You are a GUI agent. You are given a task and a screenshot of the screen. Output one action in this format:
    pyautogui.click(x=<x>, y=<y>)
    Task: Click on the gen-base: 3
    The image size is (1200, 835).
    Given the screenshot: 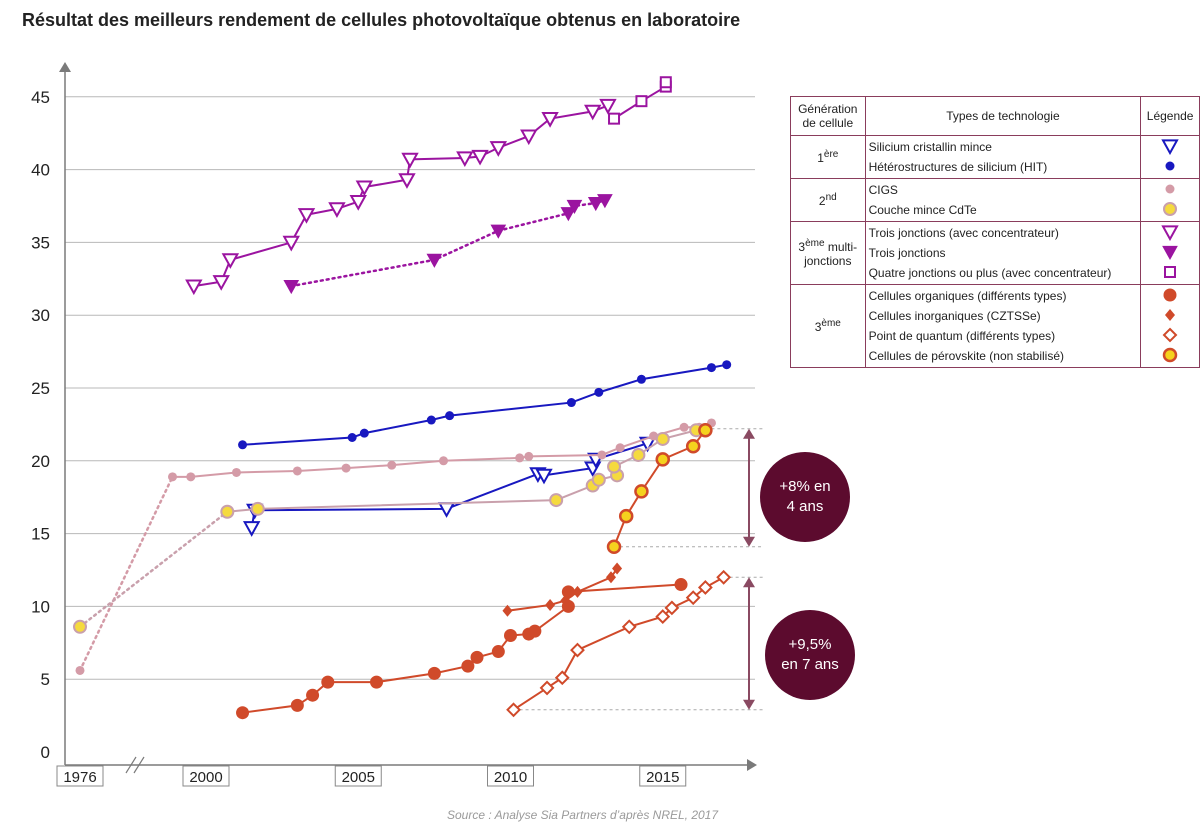 What is the action you would take?
    pyautogui.click(x=818, y=327)
    